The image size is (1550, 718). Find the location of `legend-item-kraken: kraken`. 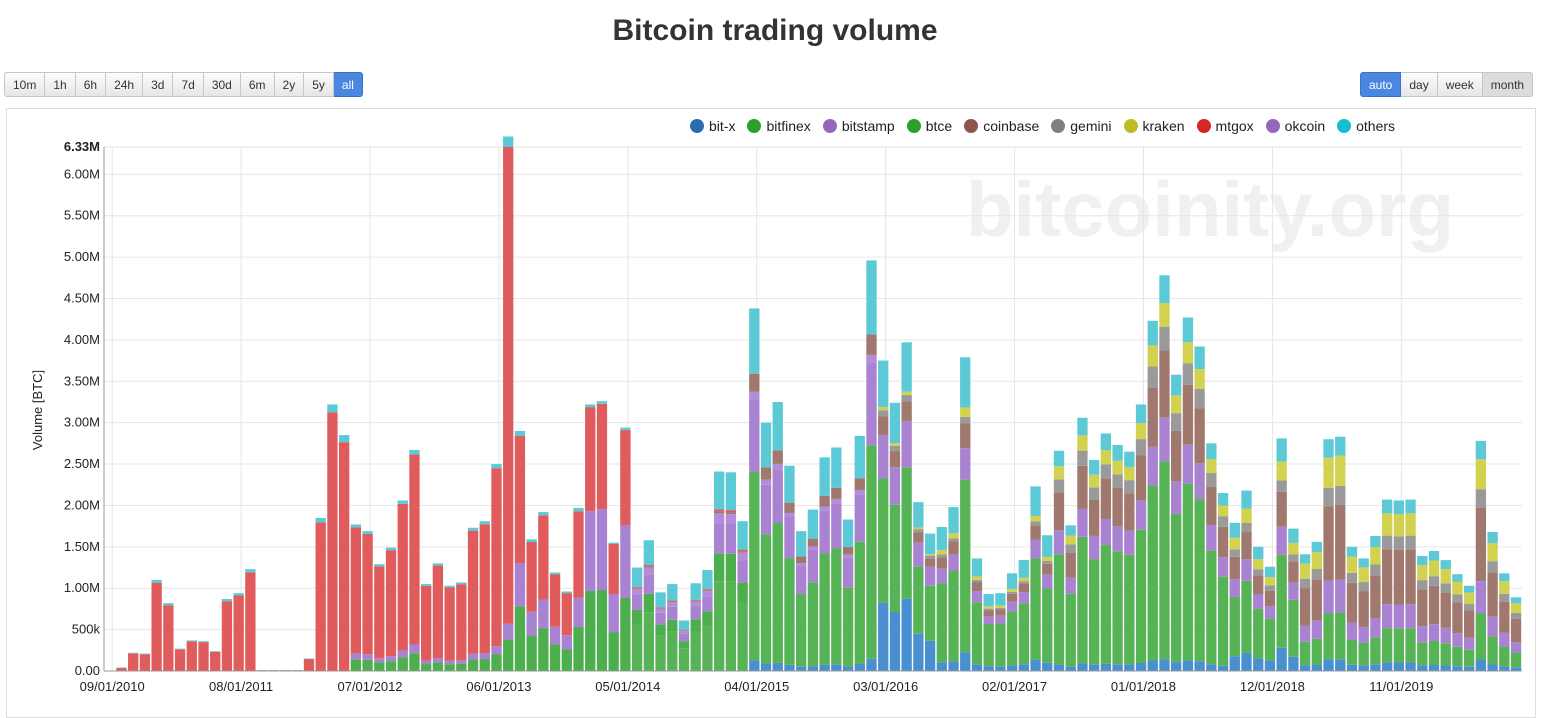

legend-item-kraken: kraken is located at coordinates (1154, 126).